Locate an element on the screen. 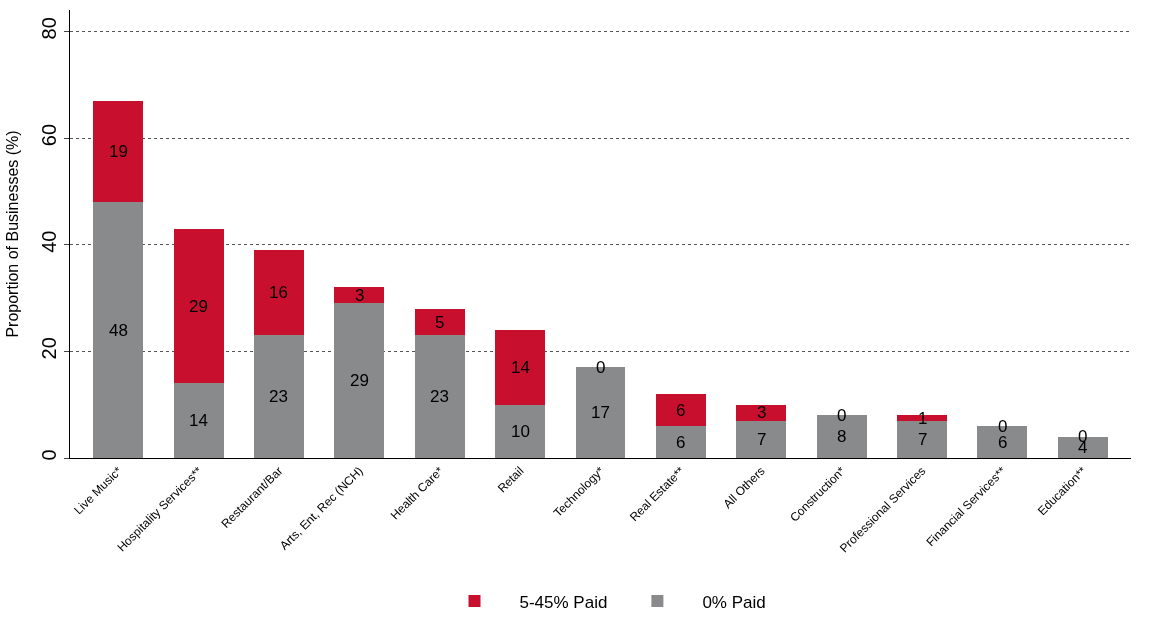  data-label: 10 is located at coordinates (520, 431).